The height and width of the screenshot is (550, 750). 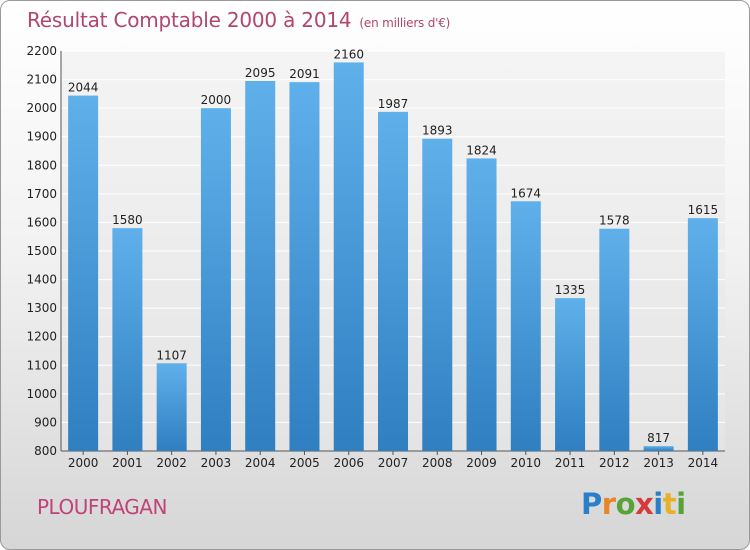 What do you see at coordinates (481, 150) in the screenshot?
I see `data-label: 1824` at bounding box center [481, 150].